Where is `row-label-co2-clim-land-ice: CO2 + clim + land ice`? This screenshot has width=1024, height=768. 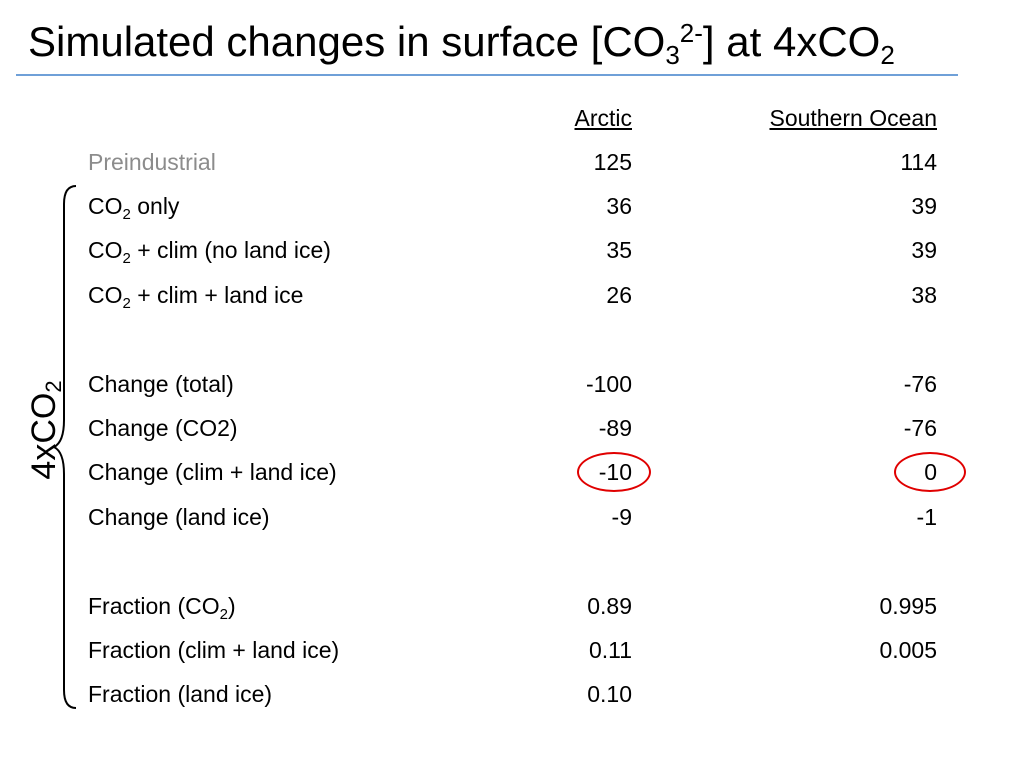 row-label-co2-clim-land-ice: CO2 + clim + land ice is located at coordinates (196, 297).